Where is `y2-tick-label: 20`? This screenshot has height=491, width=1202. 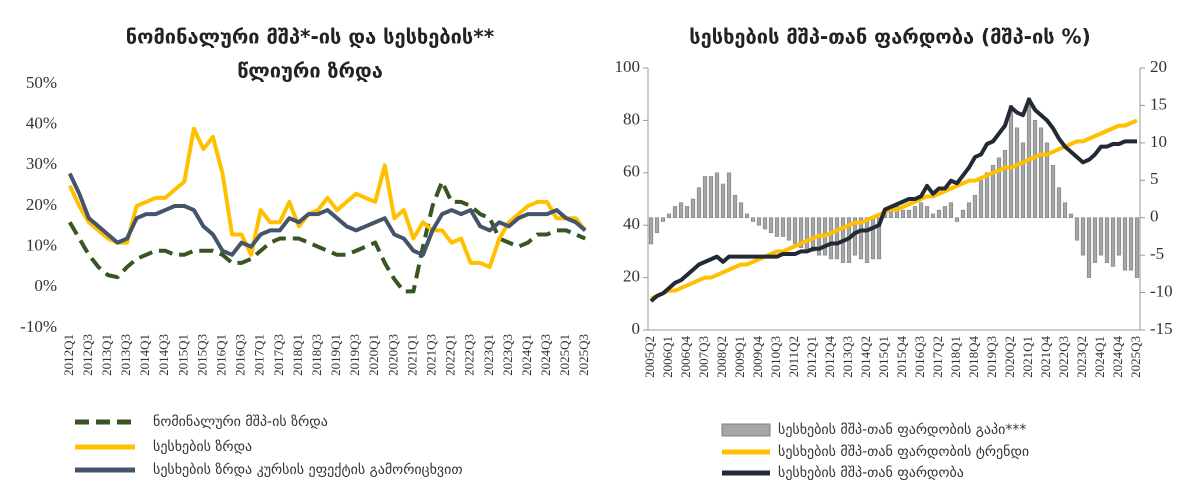
y2-tick-label: 20 is located at coordinates (1158, 66).